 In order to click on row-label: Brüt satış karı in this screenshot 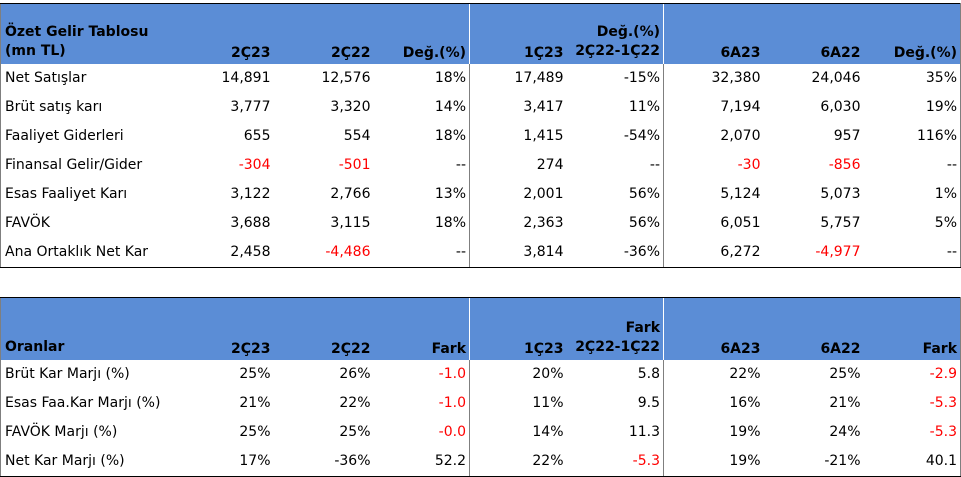, I will do `click(94, 107)`.